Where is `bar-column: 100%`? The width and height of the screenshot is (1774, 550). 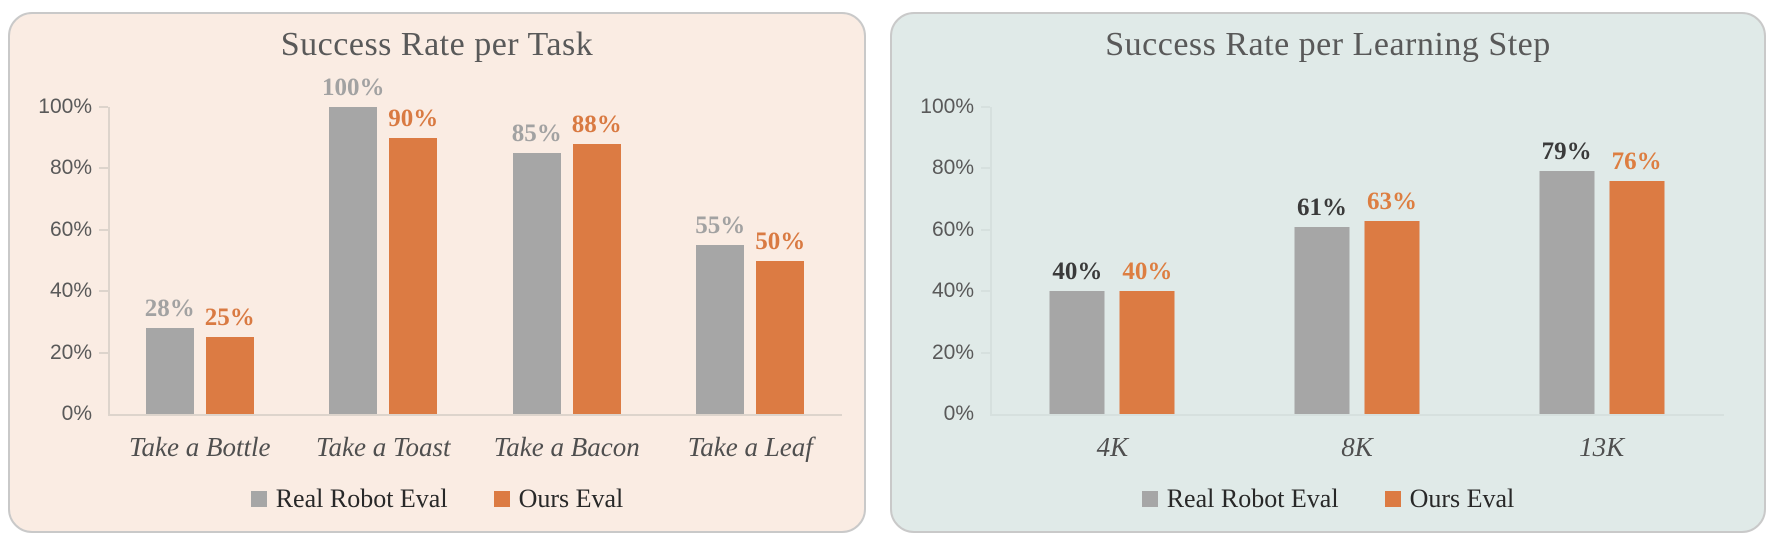 bar-column: 100% is located at coordinates (353, 244).